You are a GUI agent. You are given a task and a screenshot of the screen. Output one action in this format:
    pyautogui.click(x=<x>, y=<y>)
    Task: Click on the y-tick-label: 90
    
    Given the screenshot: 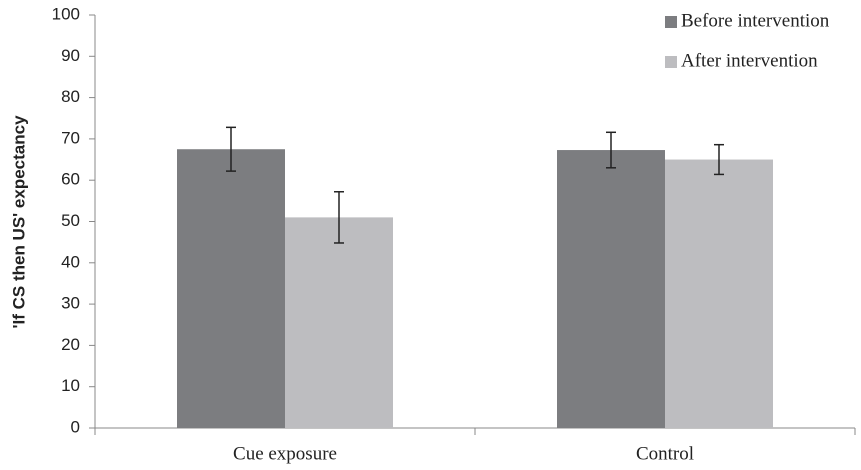 What is the action you would take?
    pyautogui.click(x=70, y=55)
    